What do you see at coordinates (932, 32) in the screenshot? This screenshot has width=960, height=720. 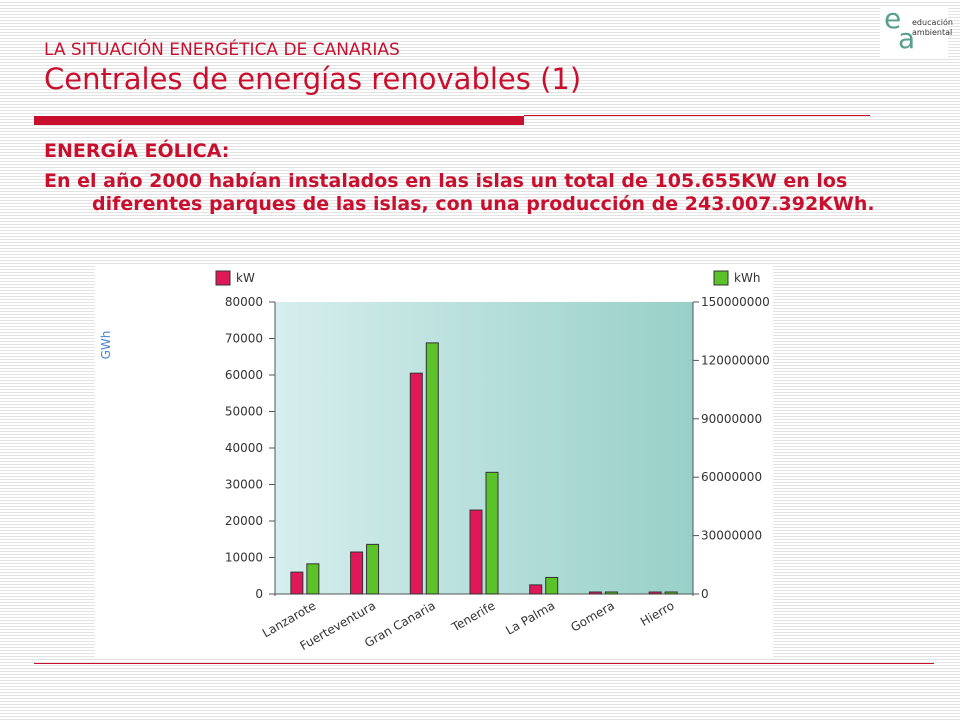 I see `logo-text-2: ambiental` at bounding box center [932, 32].